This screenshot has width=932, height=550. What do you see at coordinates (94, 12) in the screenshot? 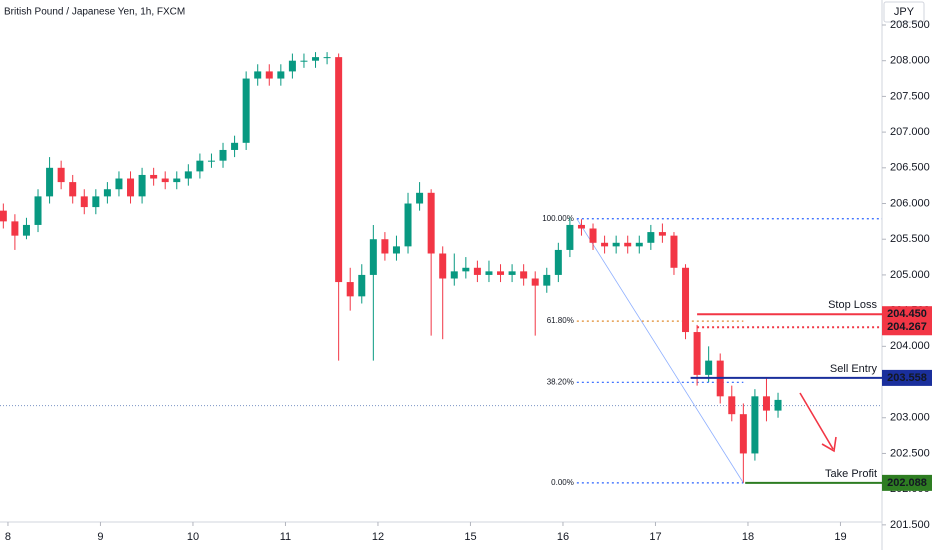
I see `chart-title: British Pound / Japanese Yen, 1h, FXCM` at bounding box center [94, 12].